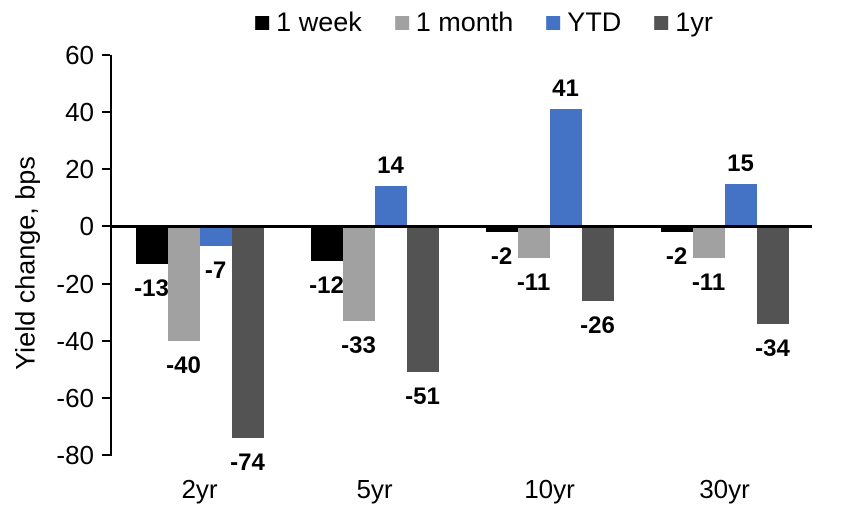  I want to click on bar-1-week-30yr, so click(676, 229).